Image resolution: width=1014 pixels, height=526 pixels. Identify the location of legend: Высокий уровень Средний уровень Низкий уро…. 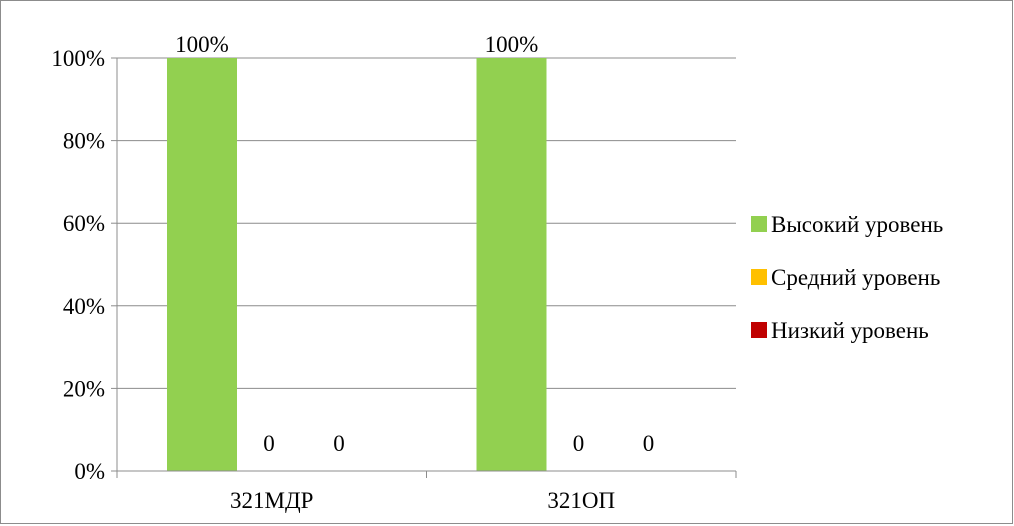
(847, 277).